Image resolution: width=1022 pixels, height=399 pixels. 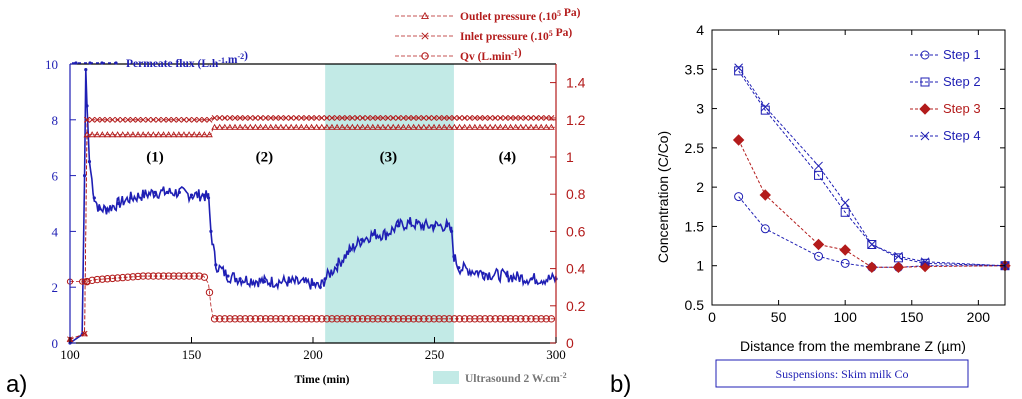 I want to click on y-tick-label: 2.5, so click(x=695, y=148).